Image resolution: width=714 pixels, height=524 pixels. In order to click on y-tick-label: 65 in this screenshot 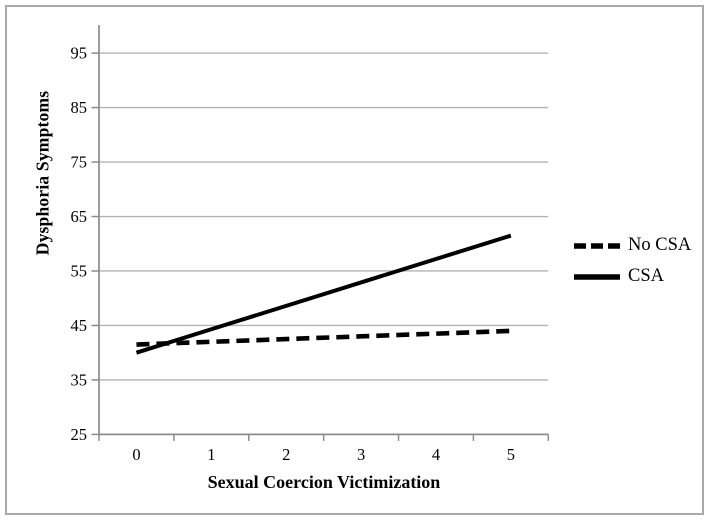, I will do `click(79, 216)`.